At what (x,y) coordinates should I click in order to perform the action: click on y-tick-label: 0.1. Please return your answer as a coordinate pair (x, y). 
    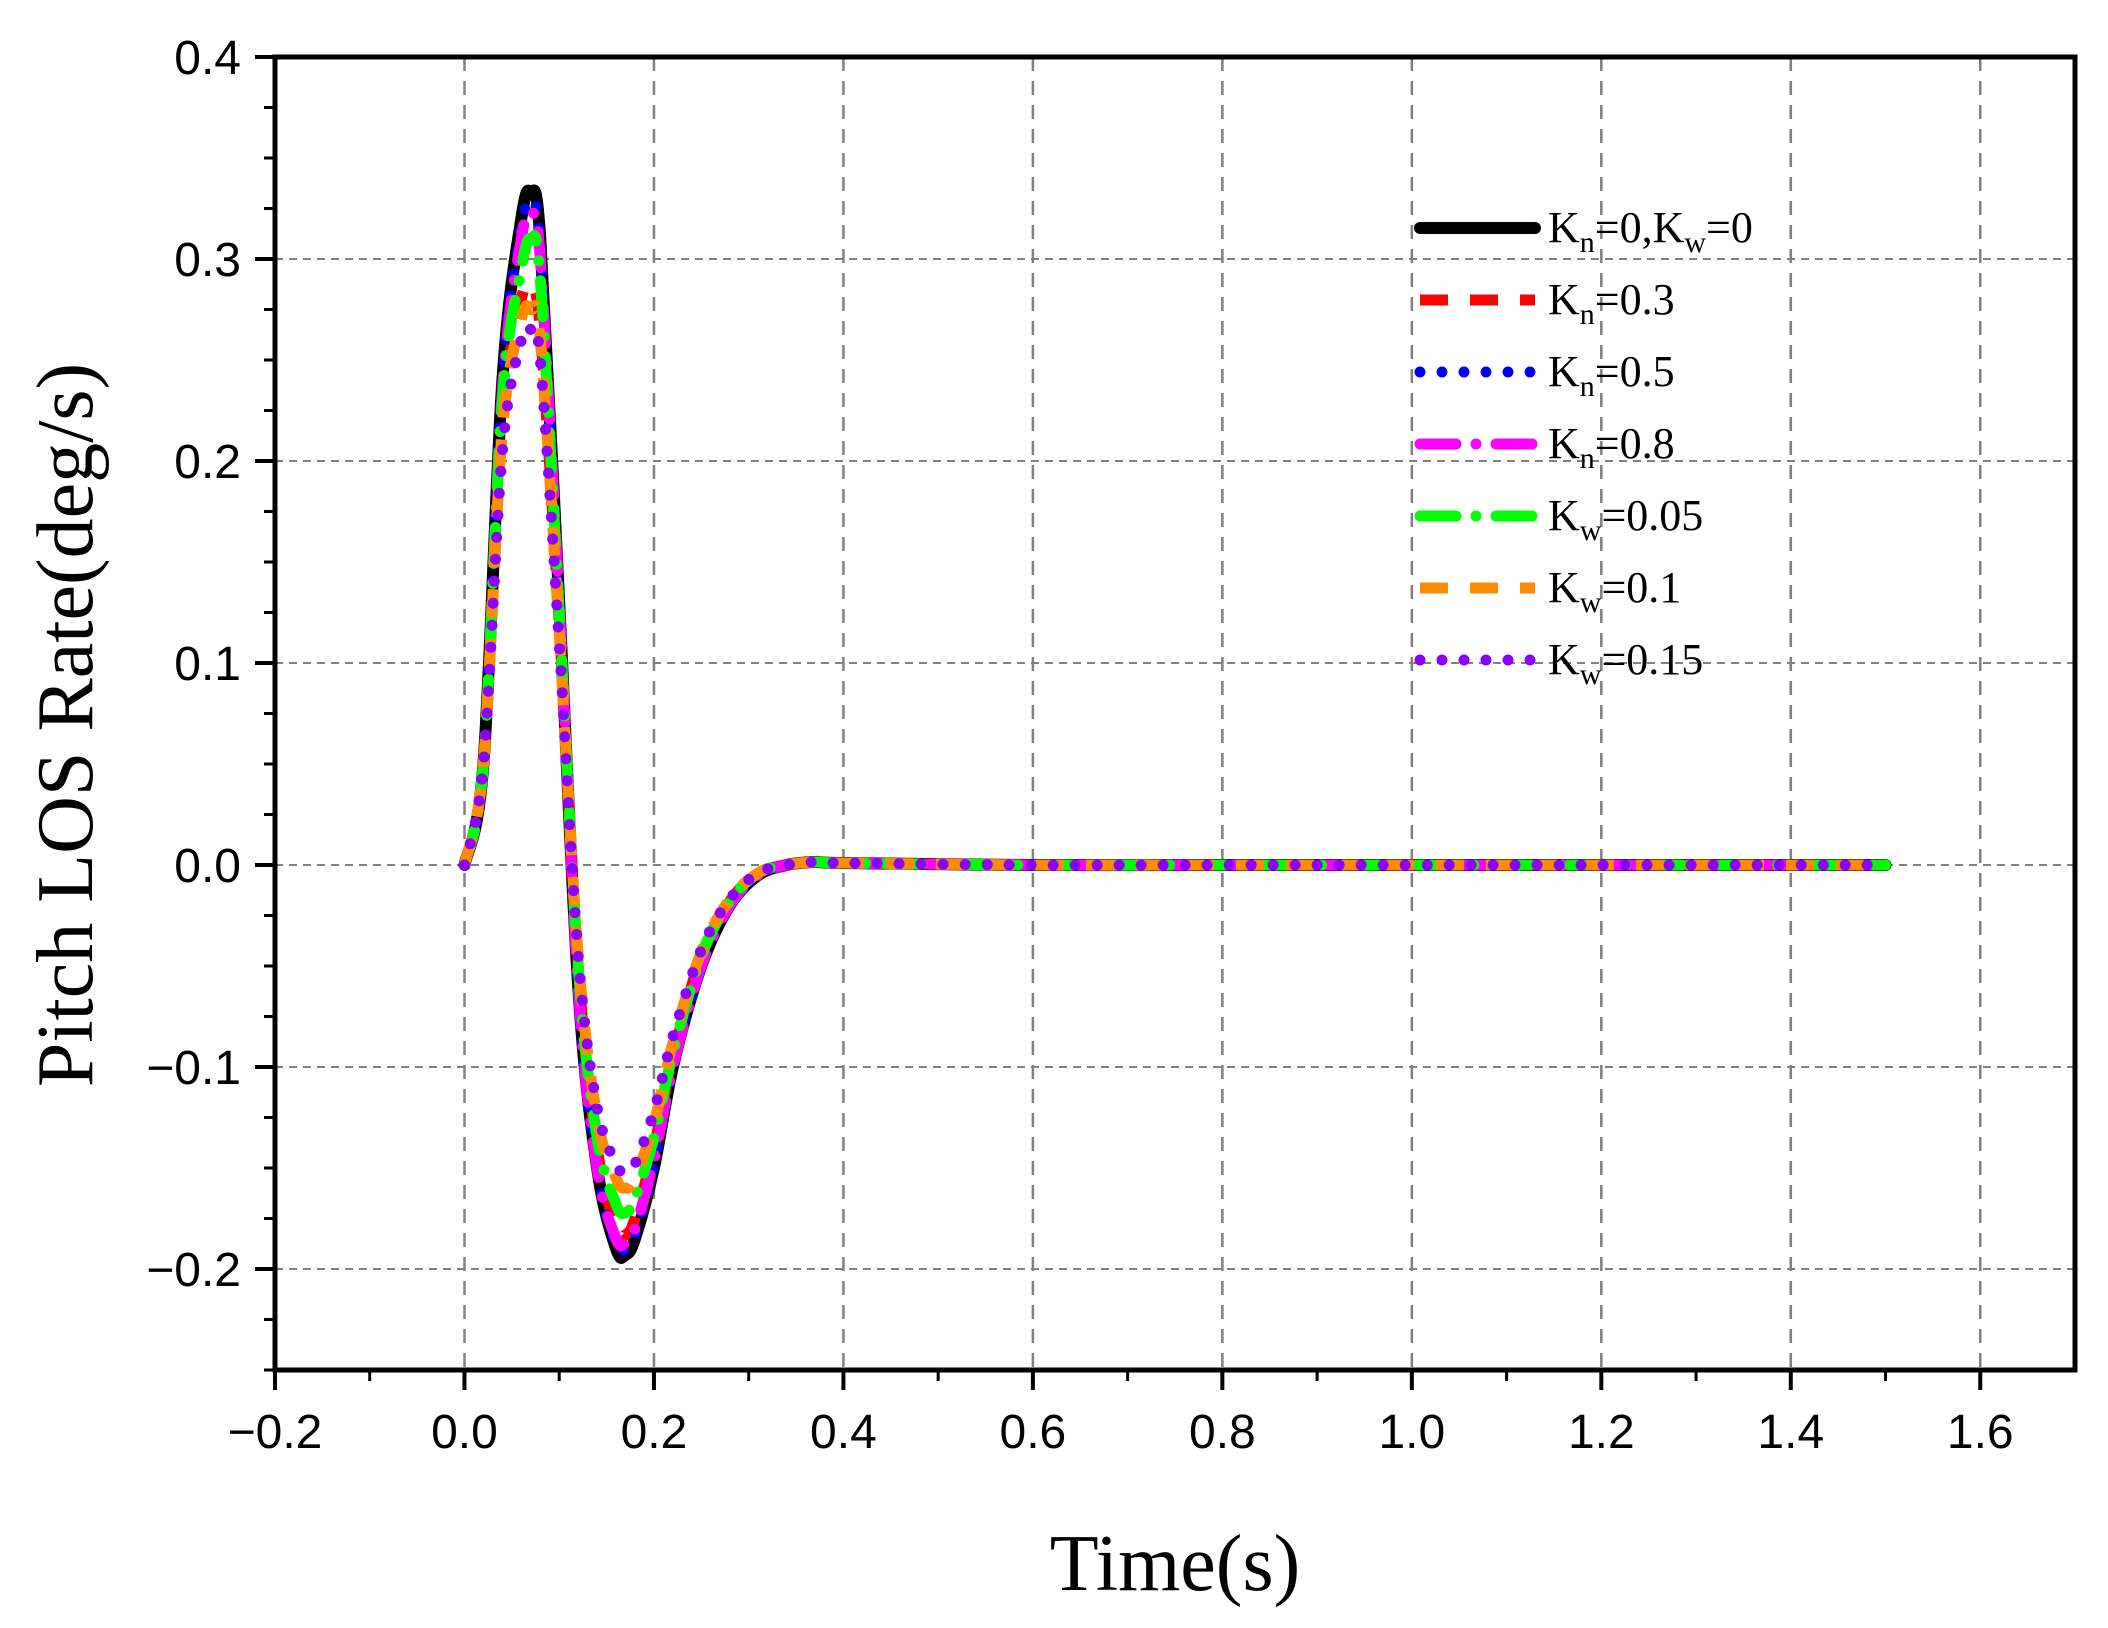
    Looking at the image, I should click on (207, 664).